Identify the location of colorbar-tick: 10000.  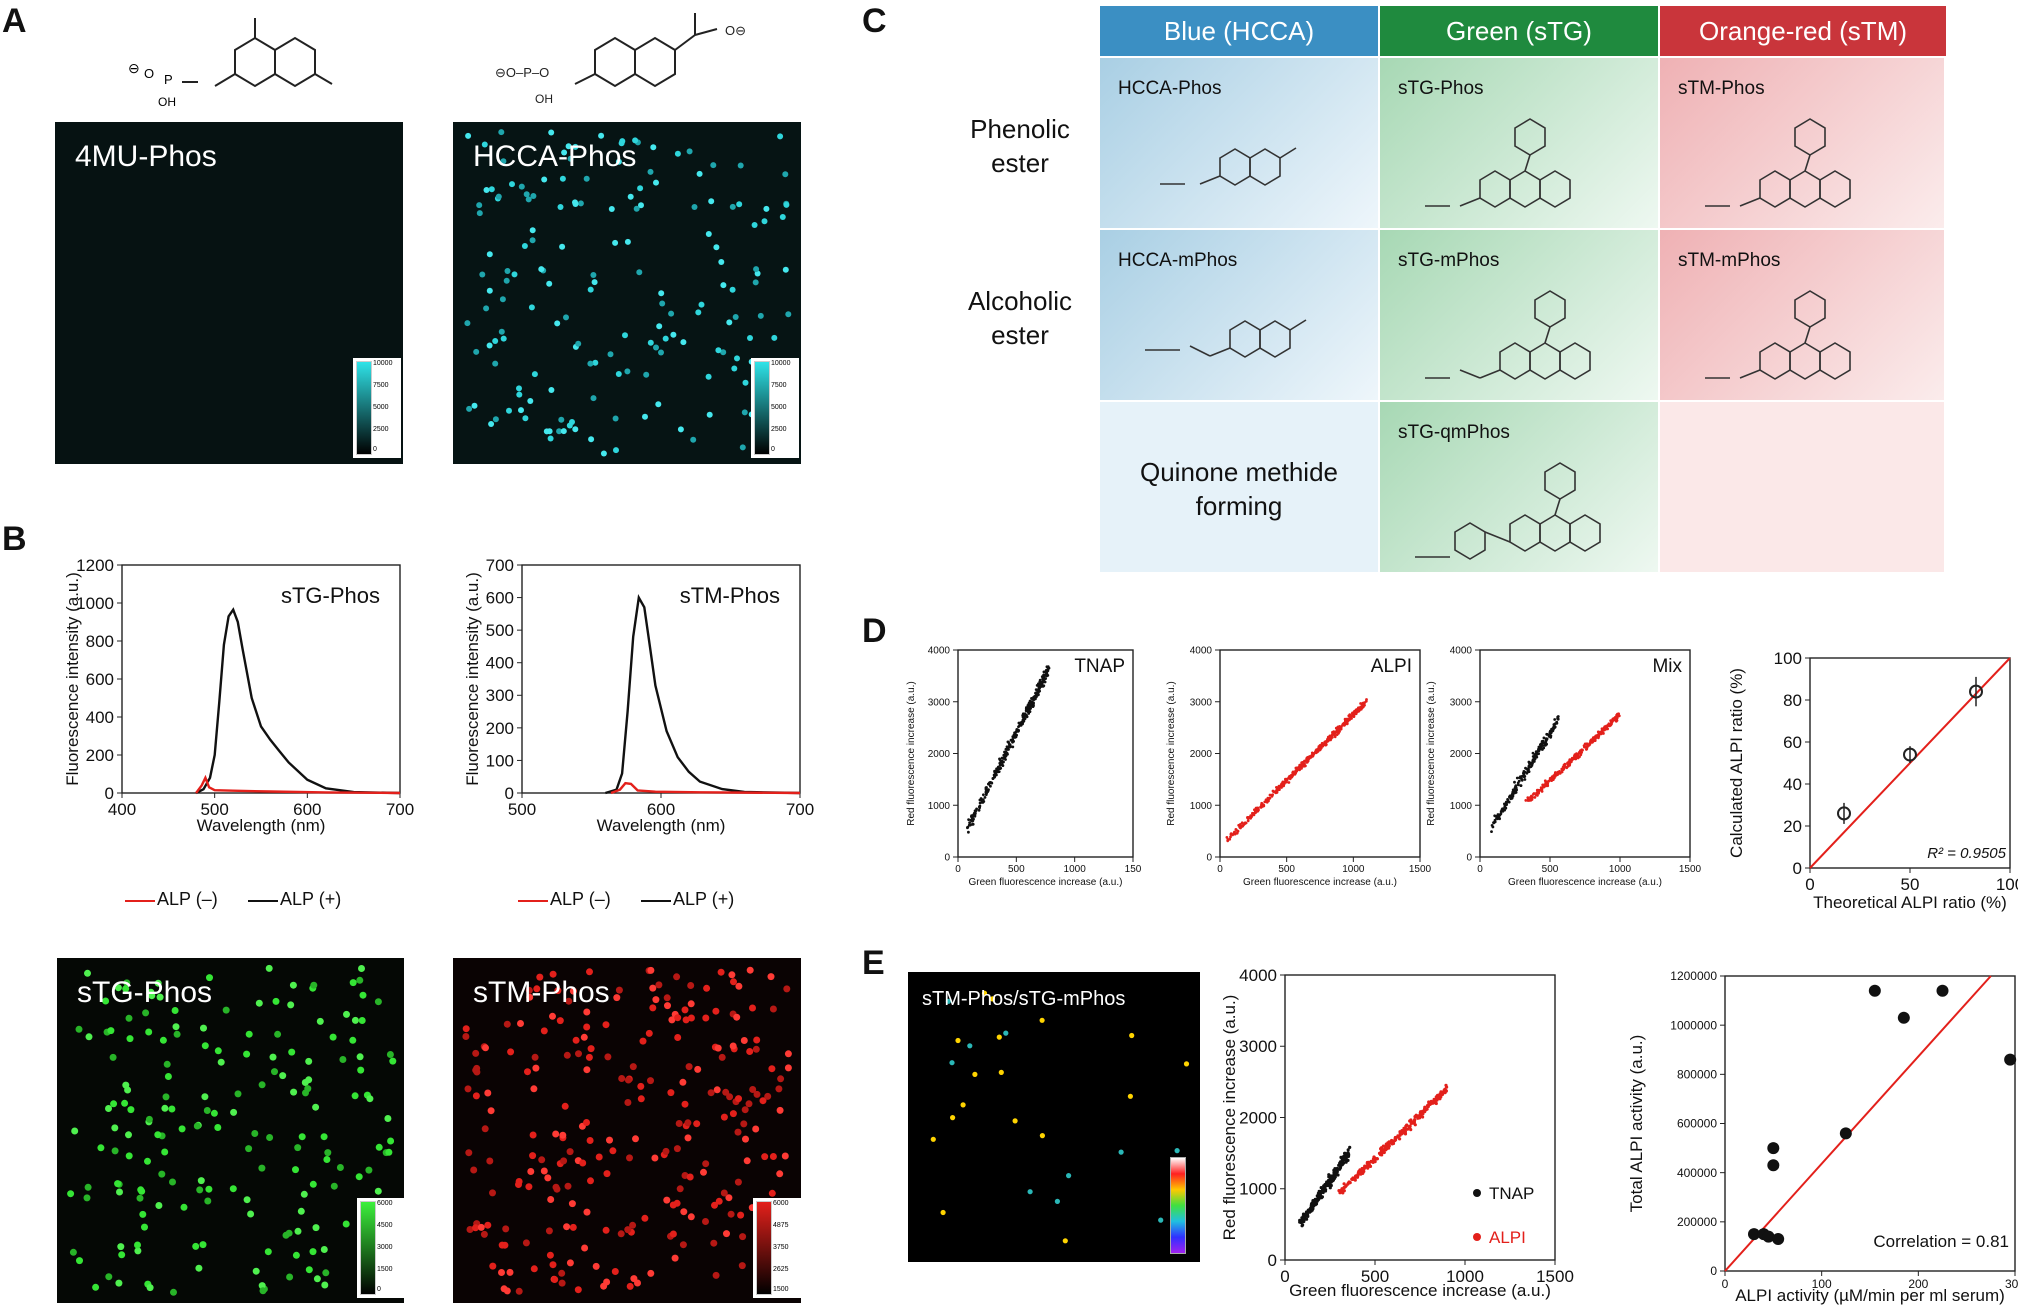
(781, 363).